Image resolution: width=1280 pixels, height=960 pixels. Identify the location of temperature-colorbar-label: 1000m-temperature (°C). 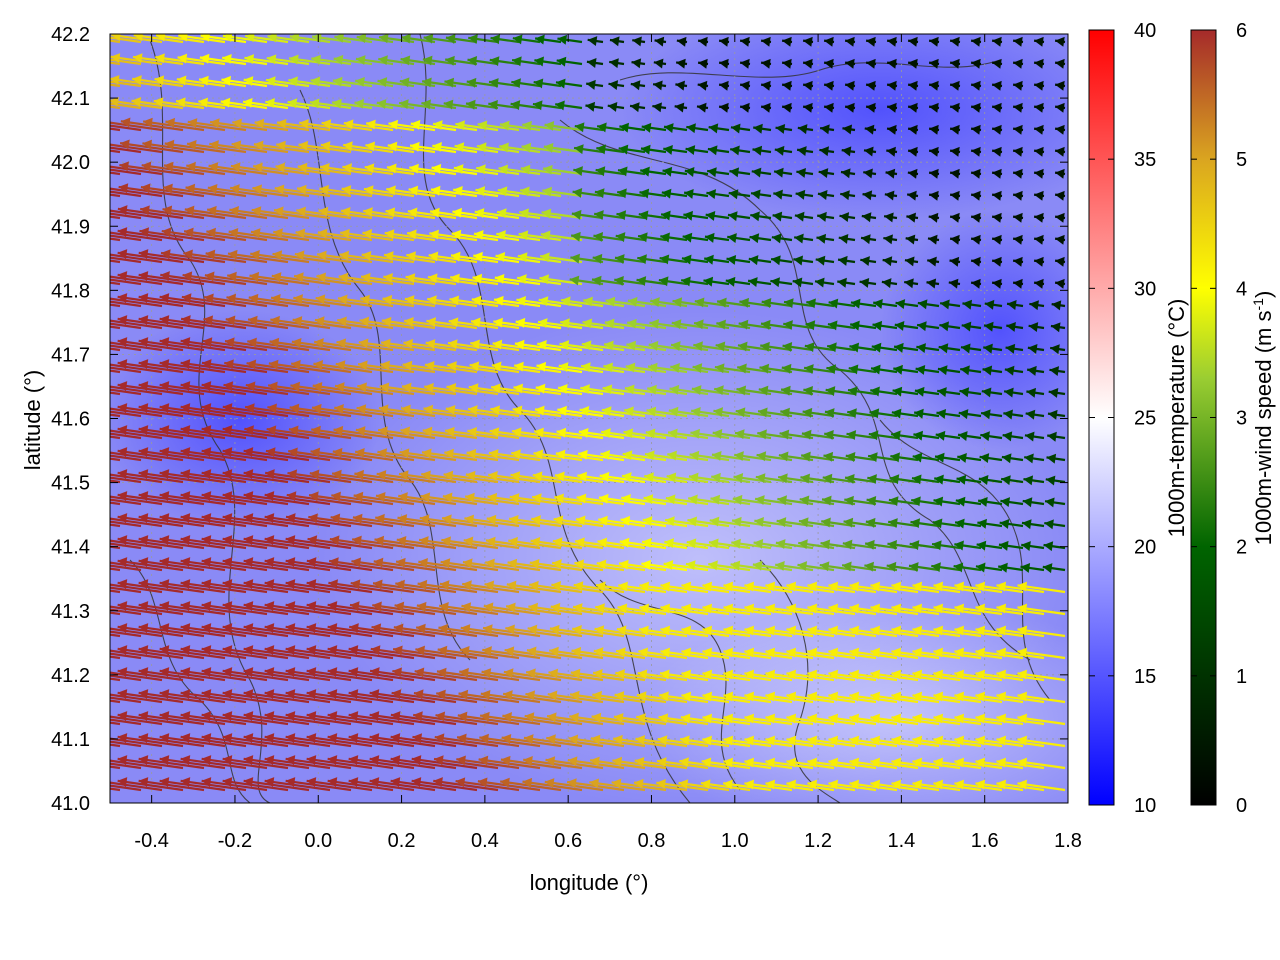
(1176, 418).